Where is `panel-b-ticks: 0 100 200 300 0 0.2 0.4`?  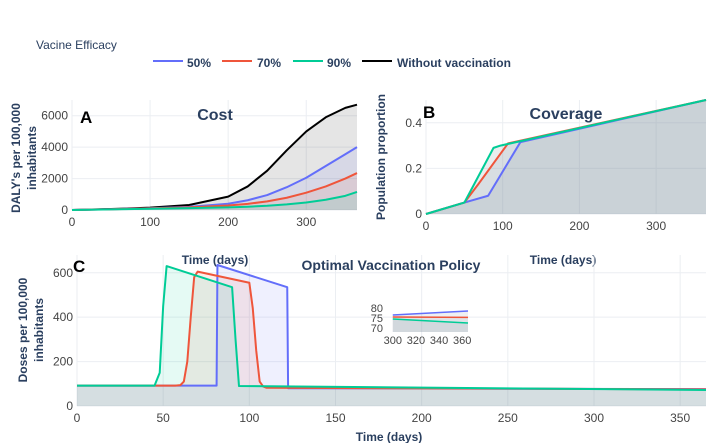 panel-b-ticks: 0 100 200 300 0 0.2 0.4 is located at coordinates (535, 174).